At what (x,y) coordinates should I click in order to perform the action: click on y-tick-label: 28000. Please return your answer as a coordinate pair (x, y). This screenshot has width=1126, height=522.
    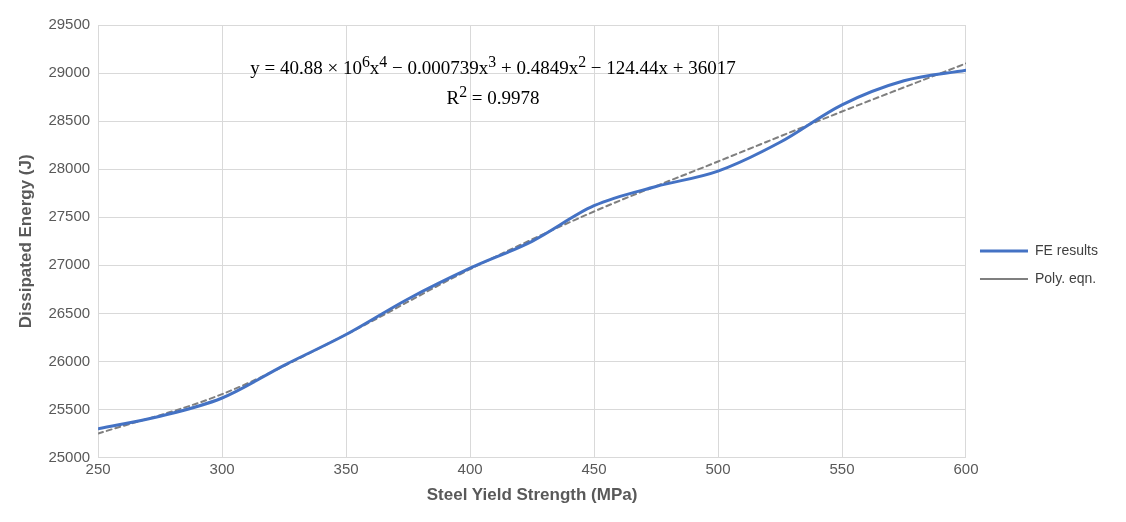
    Looking at the image, I should click on (69, 168).